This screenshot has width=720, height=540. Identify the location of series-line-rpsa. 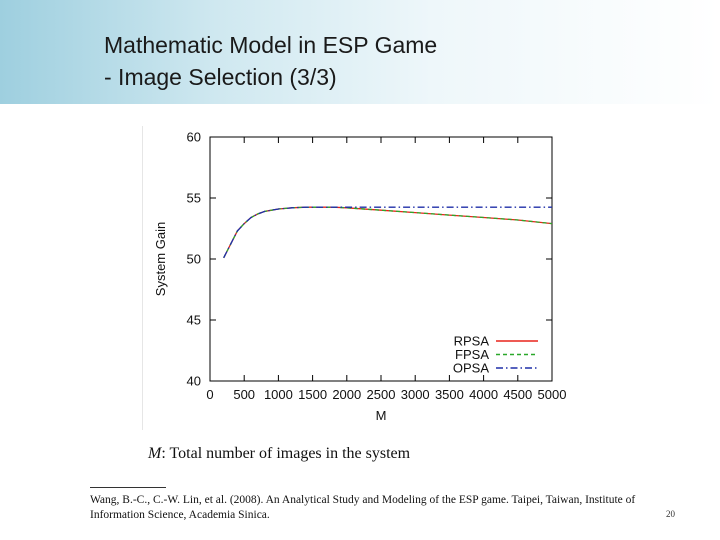
(388, 232).